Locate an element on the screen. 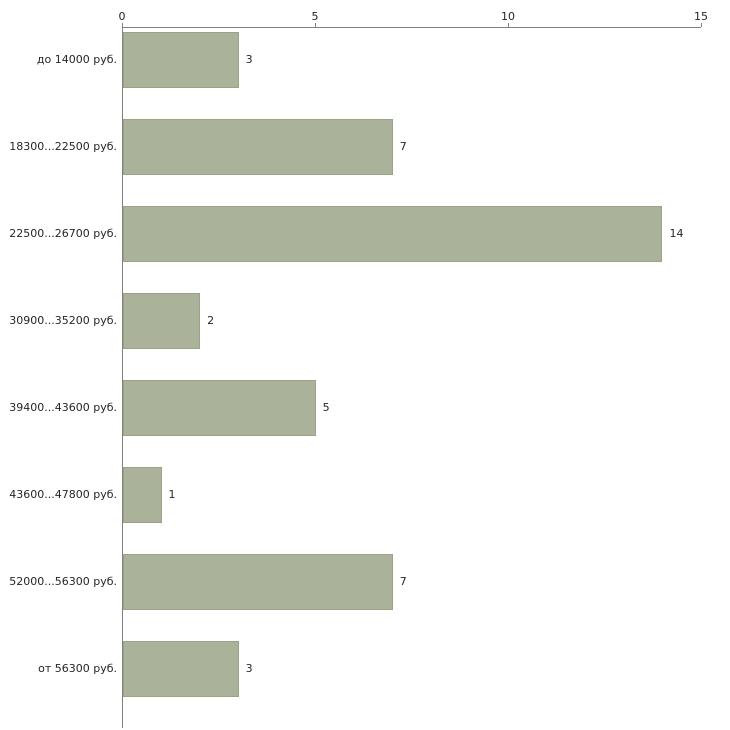 Image resolution: width=730 pixels, height=730 pixels. bar-track: 5 is located at coordinates (412, 407).